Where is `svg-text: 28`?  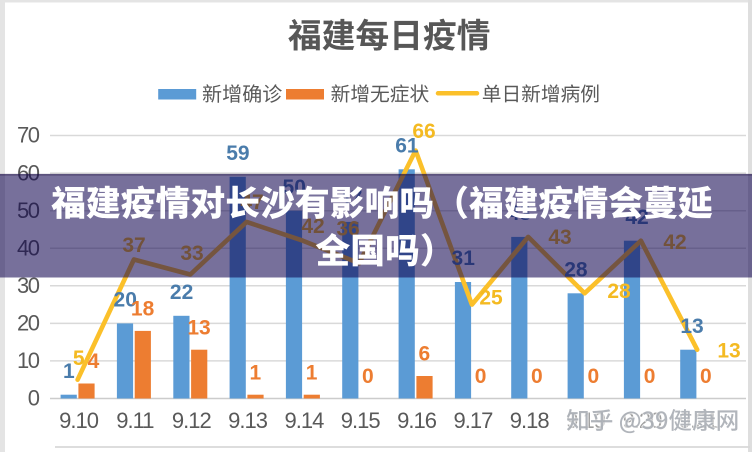 svg-text: 28 is located at coordinates (619, 291).